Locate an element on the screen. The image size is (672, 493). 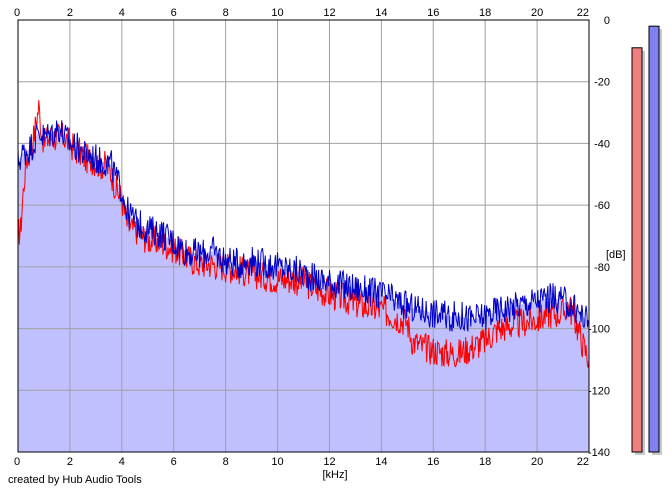
x-tick-label-top: 10 is located at coordinates (277, 13).